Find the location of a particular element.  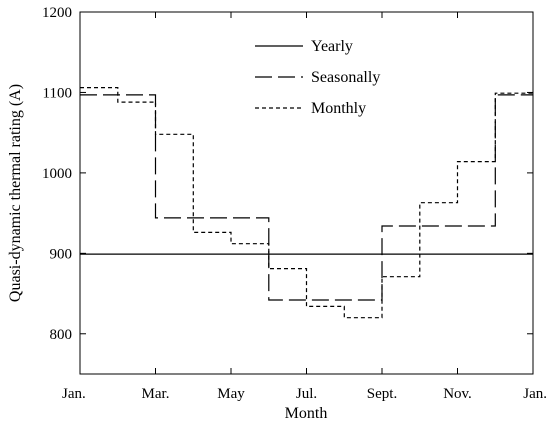

x-tick-label-3: Jul. is located at coordinates (306, 394).